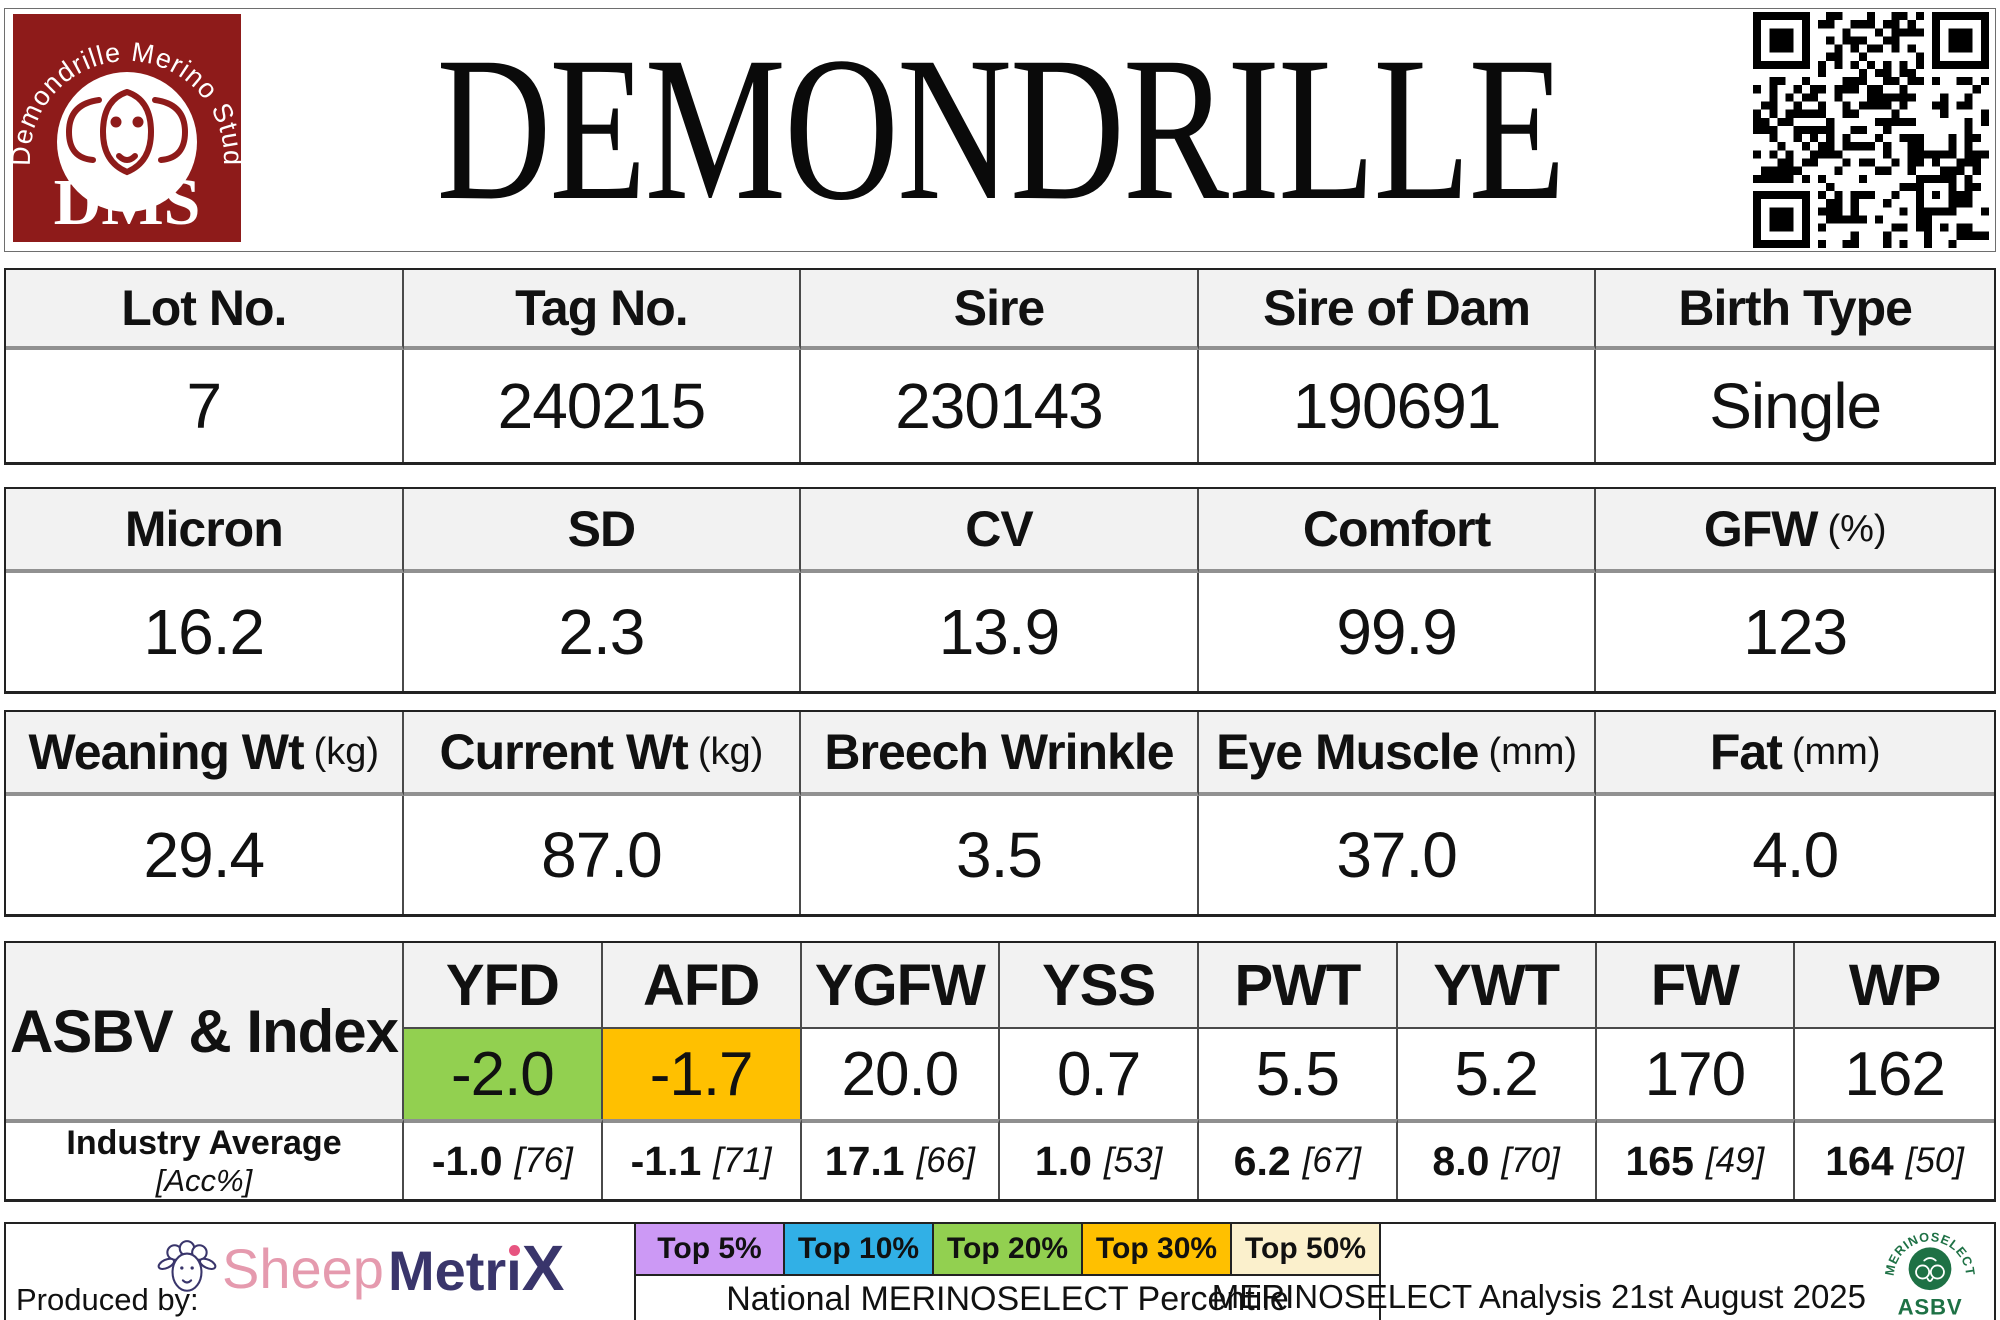  What do you see at coordinates (1298, 1159) in the screenshot?
I see `industry-average-value: 6.2 [67]` at bounding box center [1298, 1159].